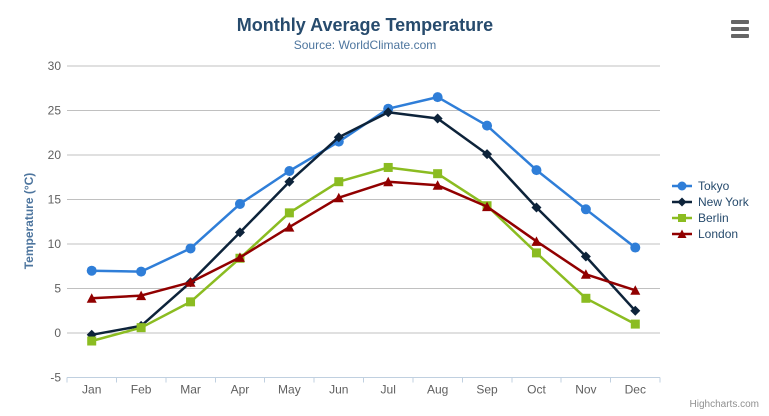 The image size is (769, 416). I want to click on x-axis-label: Mar, so click(190, 390).